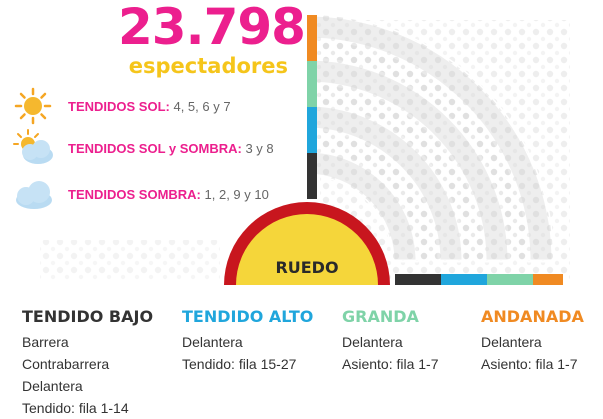 The width and height of the screenshot is (603, 419). I want to click on ruedo-fill, so click(307, 249).